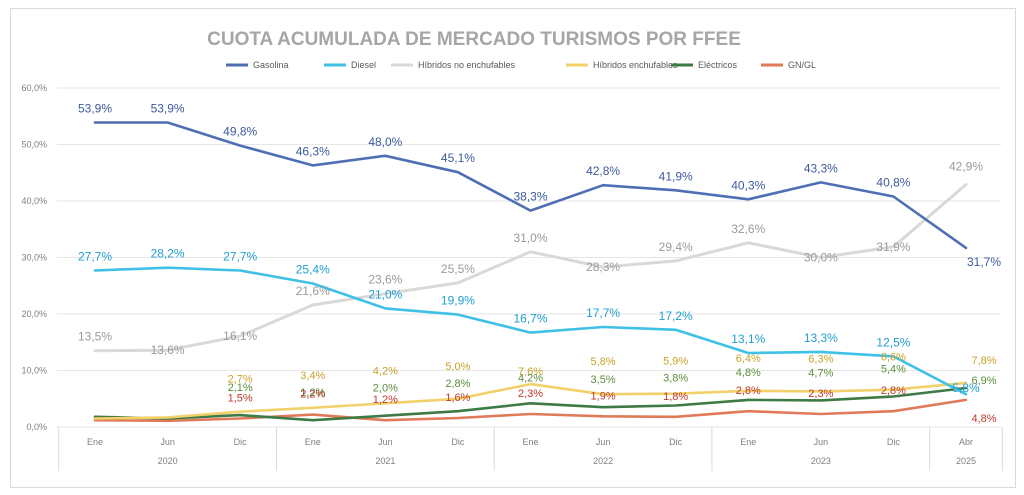 The height and width of the screenshot is (495, 1024). What do you see at coordinates (385, 389) in the screenshot?
I see `data-label-electricos: 2,0%` at bounding box center [385, 389].